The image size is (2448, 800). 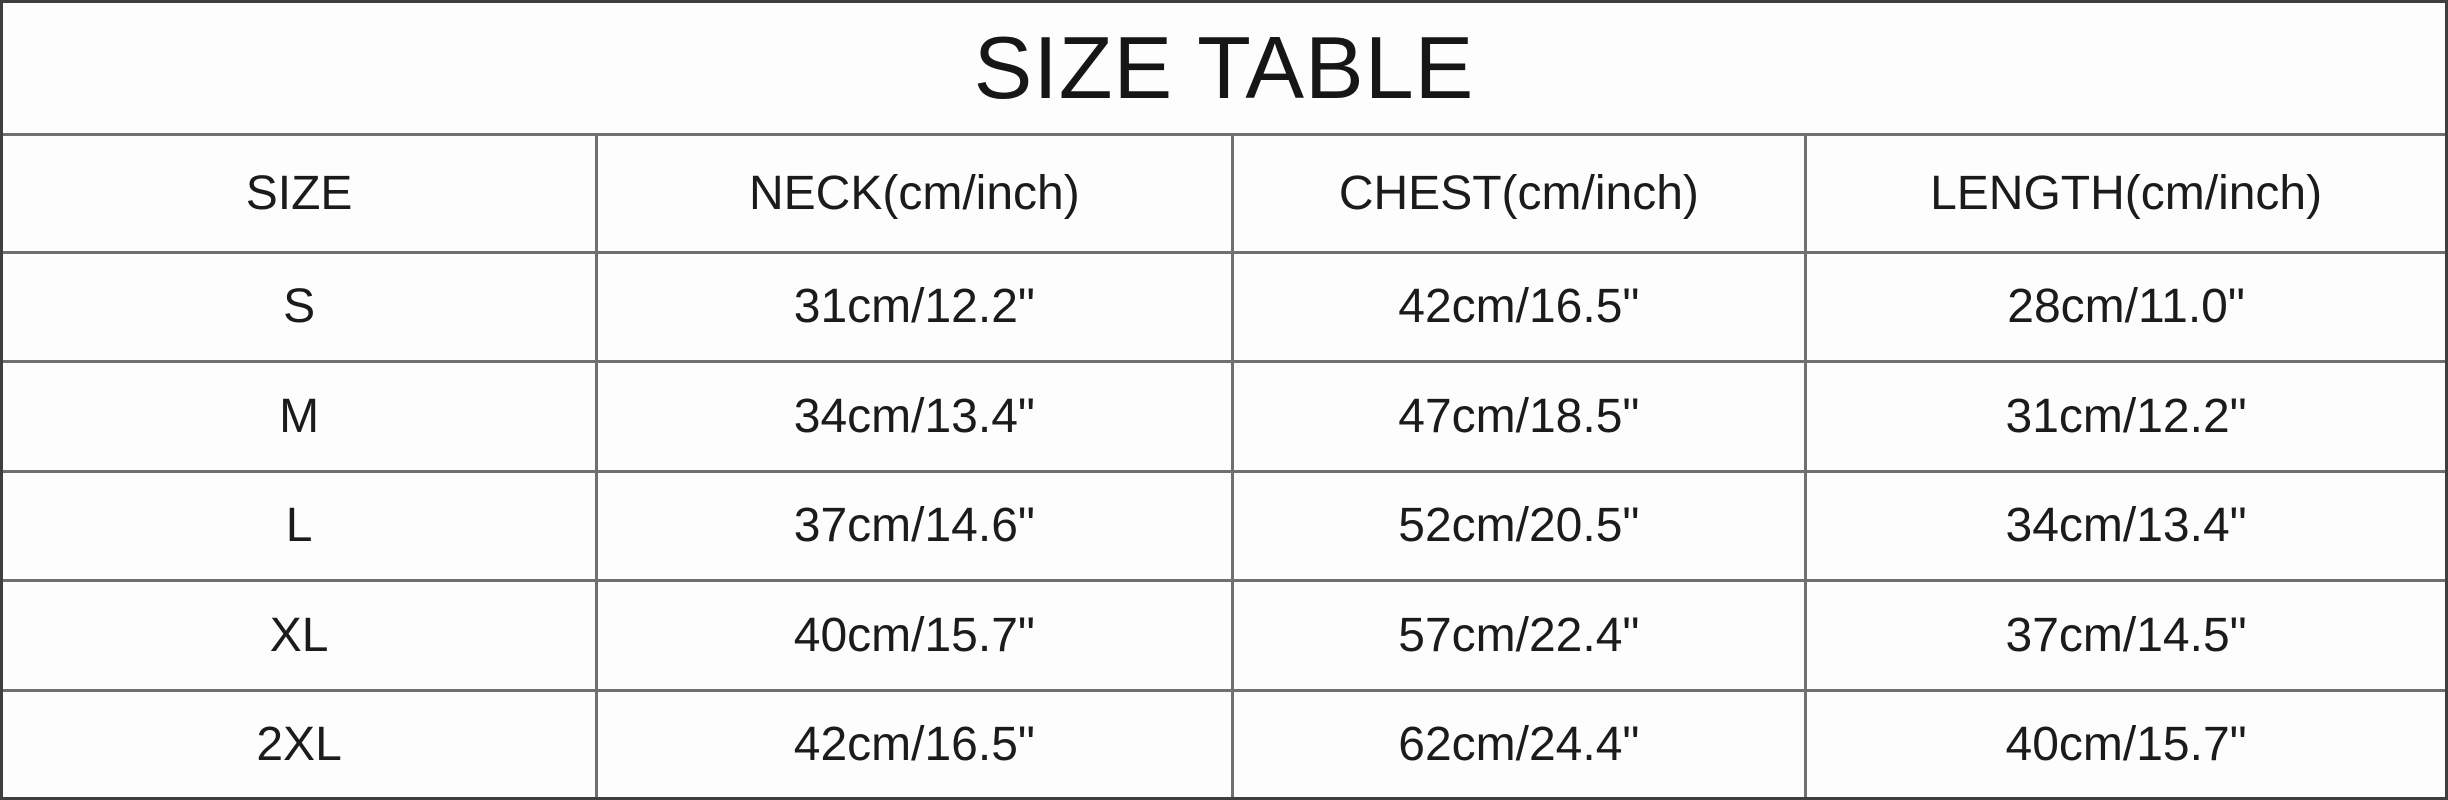 What do you see at coordinates (1519, 526) in the screenshot?
I see `chest-cell: 52cm/20.5"` at bounding box center [1519, 526].